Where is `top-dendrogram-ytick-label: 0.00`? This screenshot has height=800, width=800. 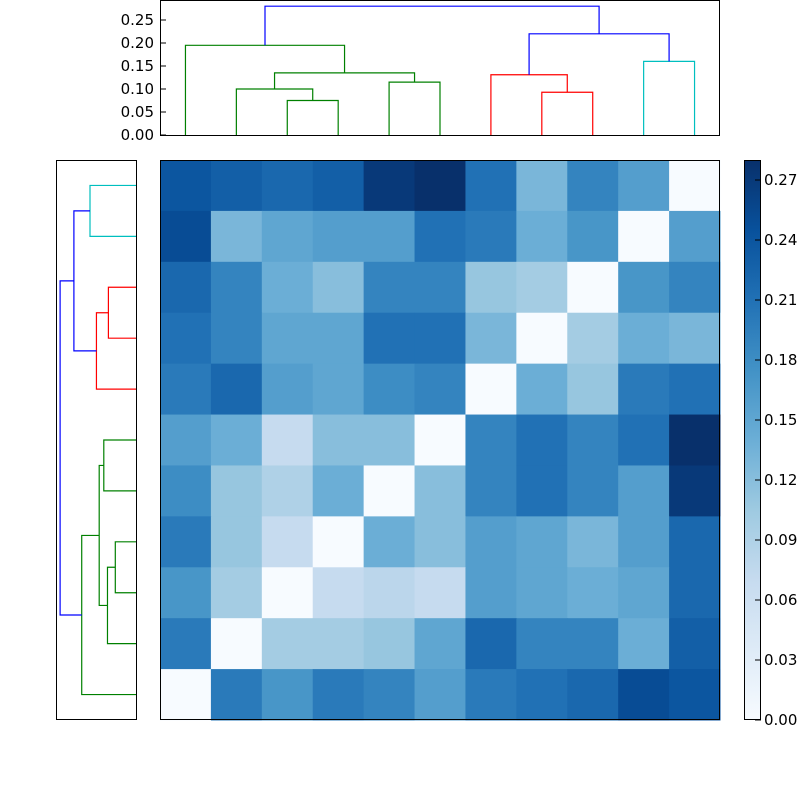
top-dendrogram-ytick-label: 0.00 is located at coordinates (137, 135).